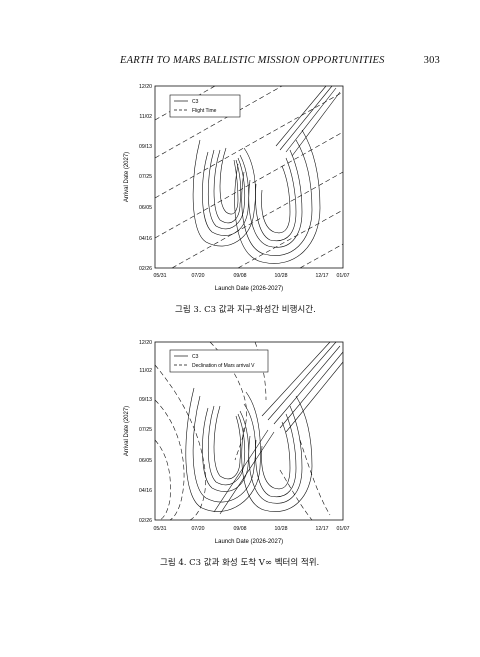 The image size is (480, 657). What do you see at coordinates (145, 461) in the screenshot?
I see `figure-4-y-tick: 06/05` at bounding box center [145, 461].